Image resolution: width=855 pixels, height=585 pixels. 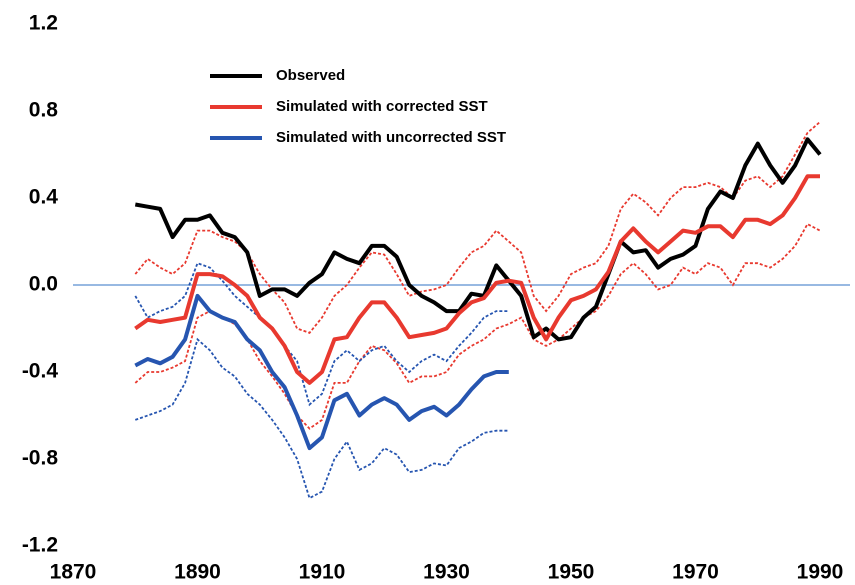 What do you see at coordinates (40, 371) in the screenshot?
I see `y-tick-label: -0.4` at bounding box center [40, 371].